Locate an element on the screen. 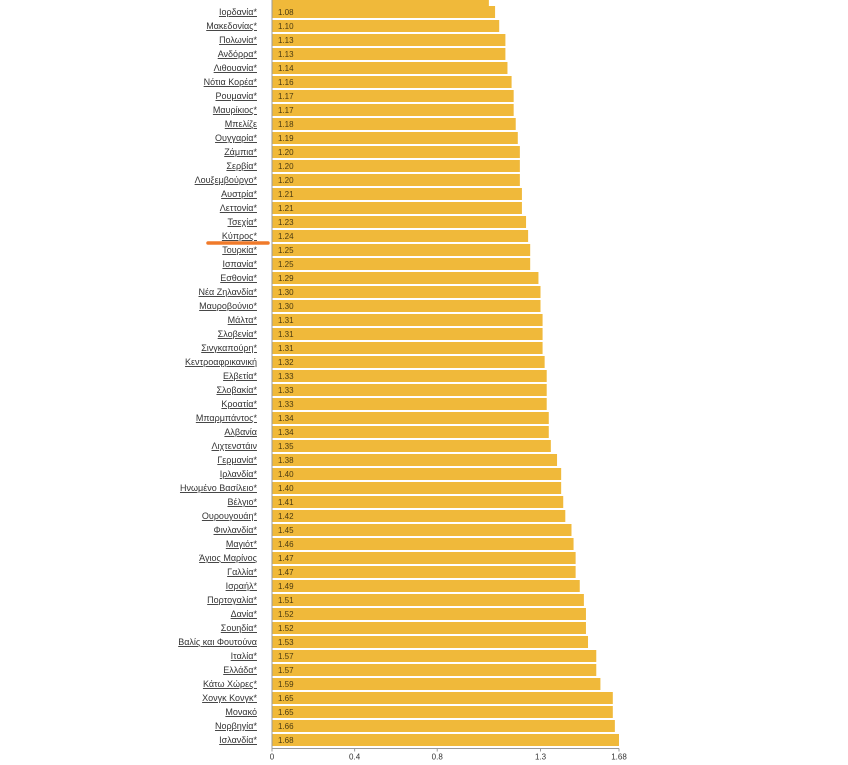  category-label: Ζάμπια* is located at coordinates (240, 152).